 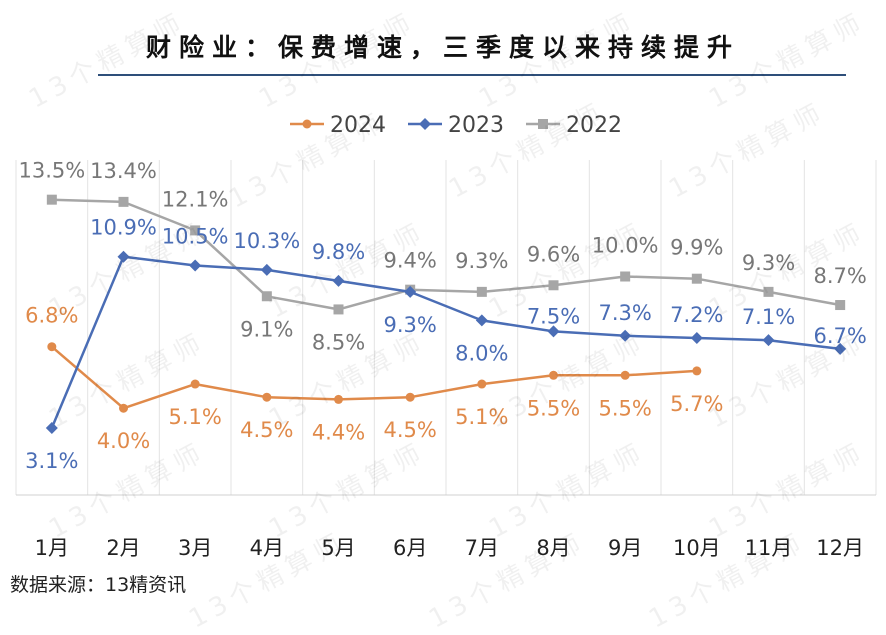 What do you see at coordinates (195, 237) in the screenshot?
I see `data-label-2023: 10.5%` at bounding box center [195, 237].